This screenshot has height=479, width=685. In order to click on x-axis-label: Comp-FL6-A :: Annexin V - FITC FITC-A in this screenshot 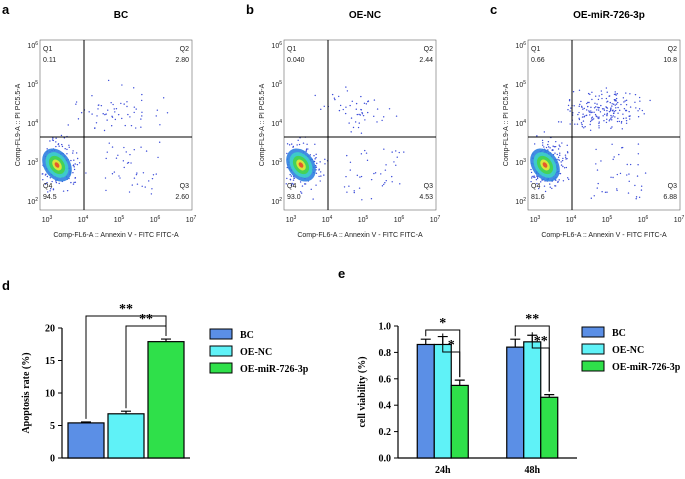, I will do `click(116, 235)`.